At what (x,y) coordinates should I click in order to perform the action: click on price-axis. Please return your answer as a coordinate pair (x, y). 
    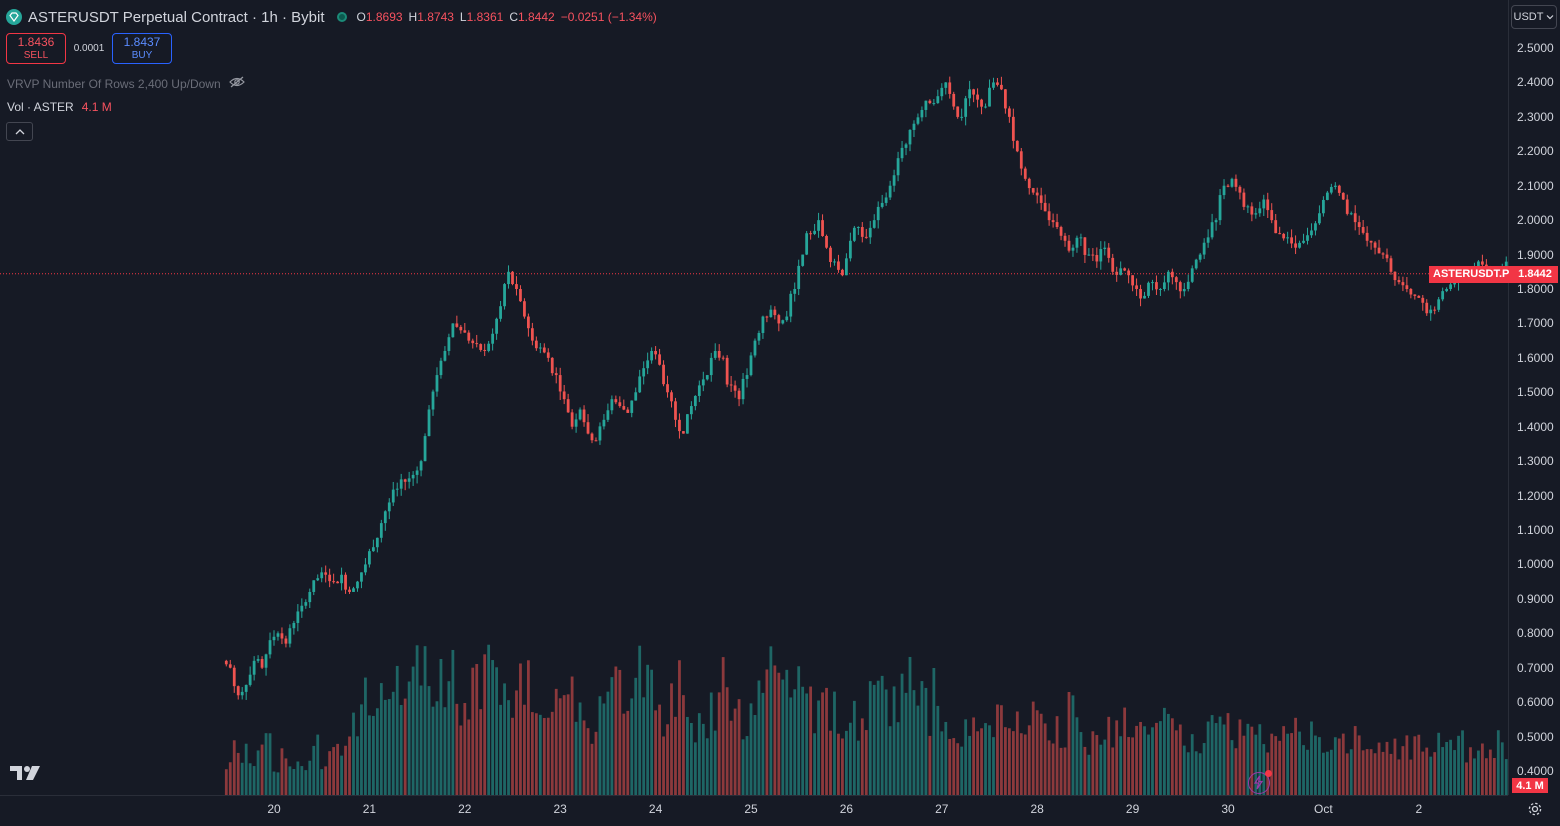
    Looking at the image, I should click on (1534, 397).